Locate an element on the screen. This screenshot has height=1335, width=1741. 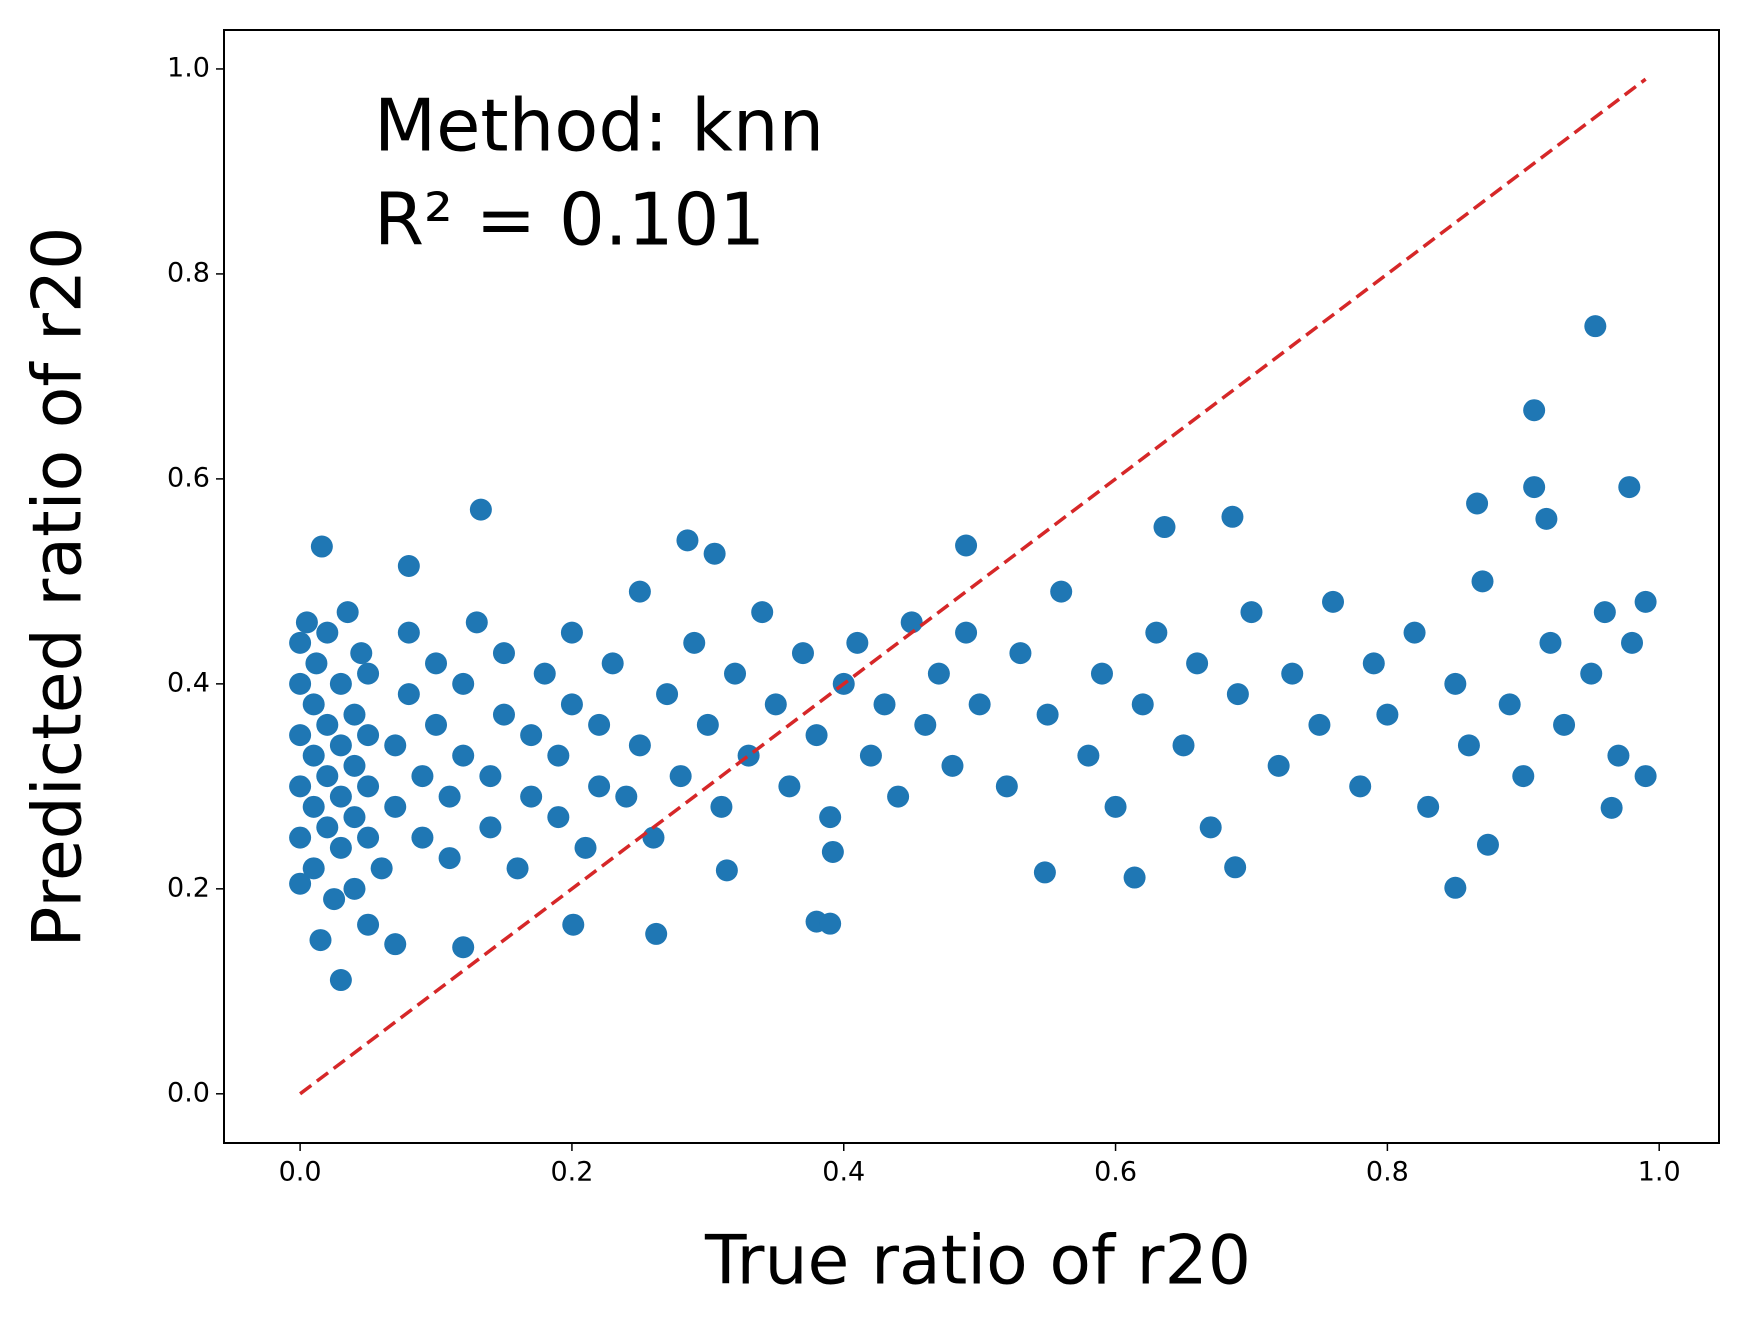
y-tick-label: 0.2 is located at coordinates (188, 887).